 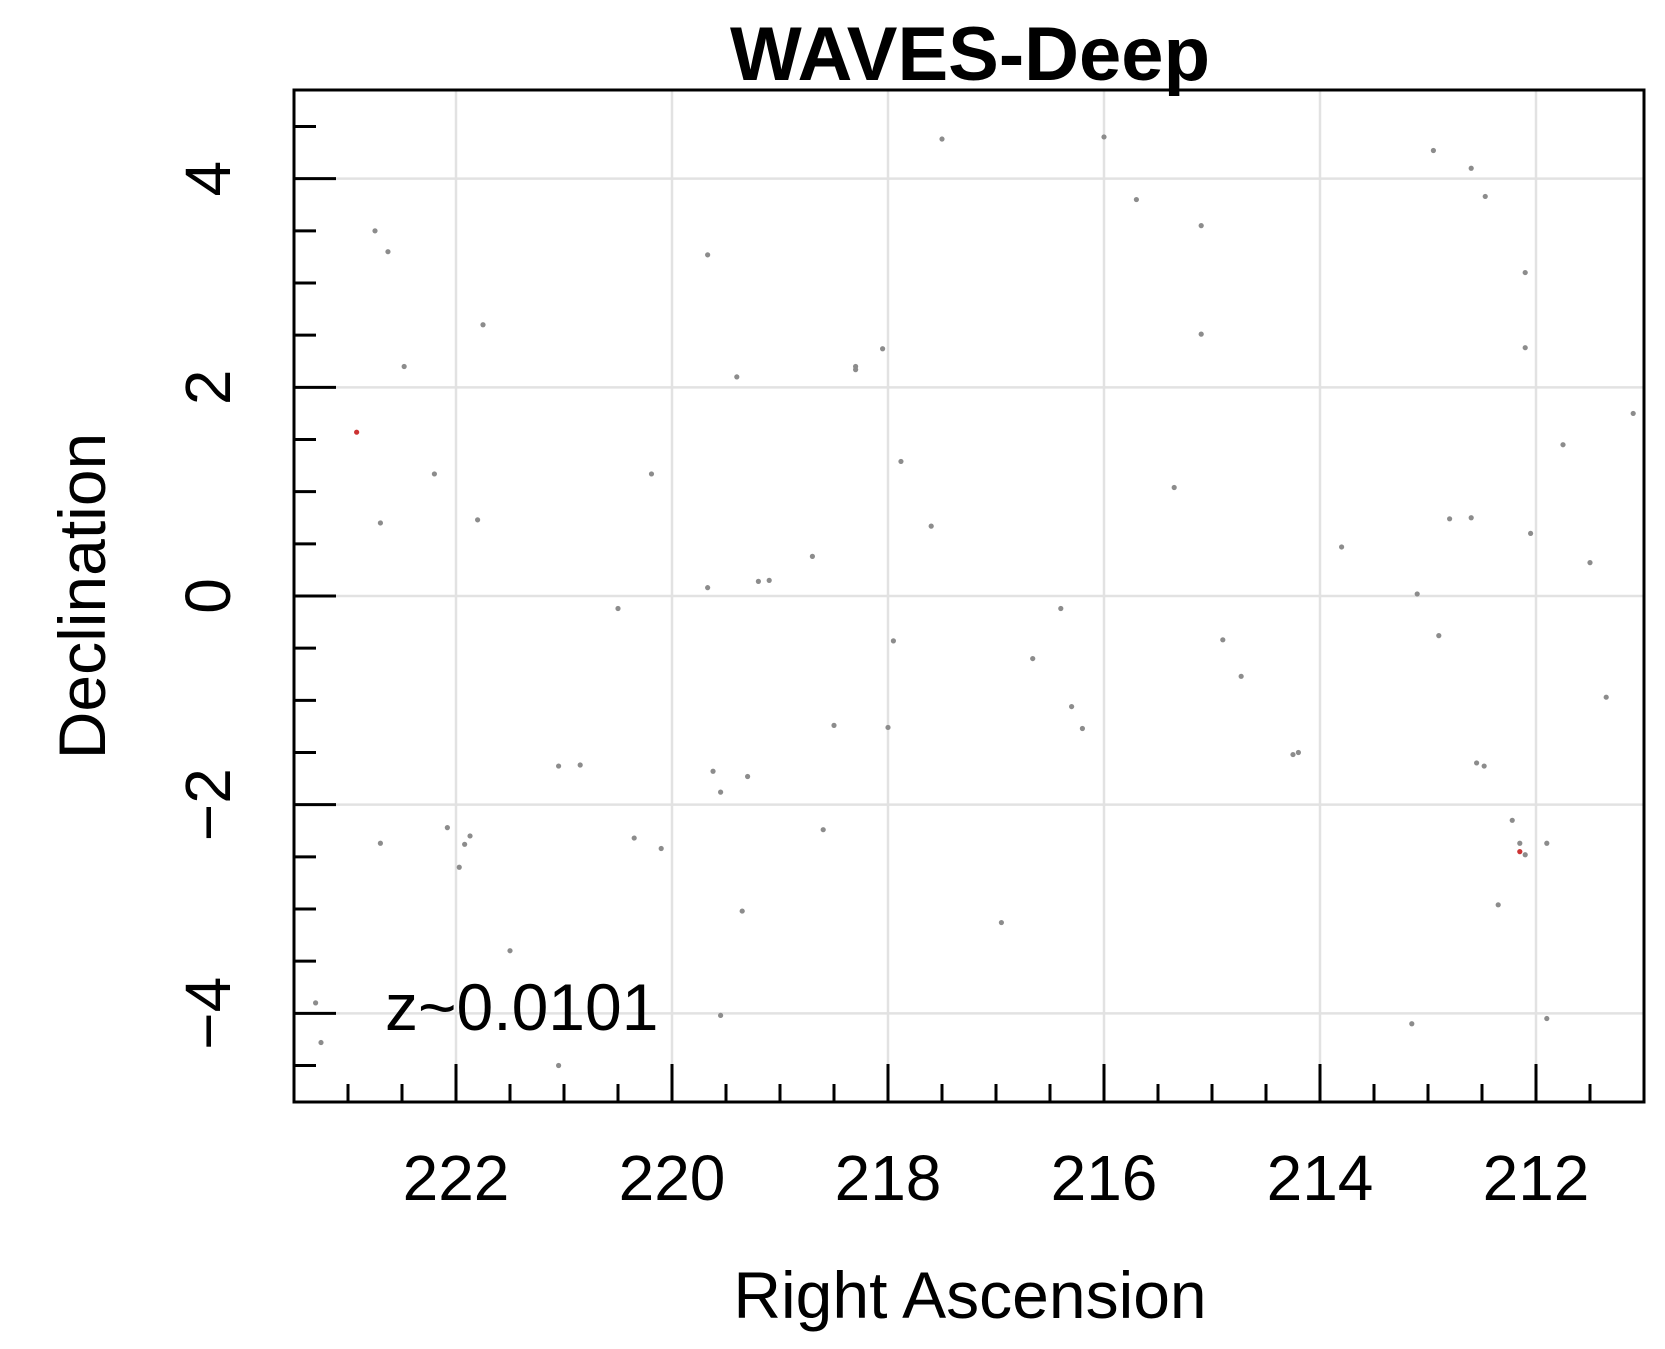 I want to click on y-tick-label: −2, so click(x=208, y=804).